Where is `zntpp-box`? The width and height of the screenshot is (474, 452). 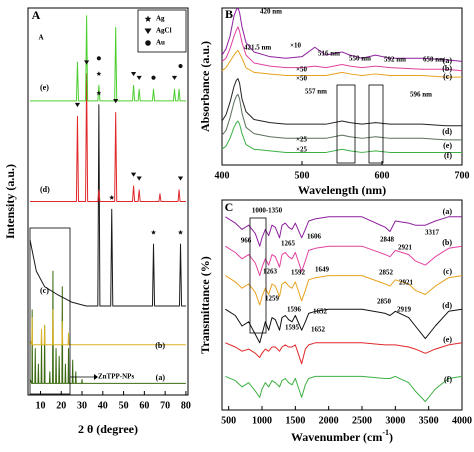
zntpp-box is located at coordinates (50, 311).